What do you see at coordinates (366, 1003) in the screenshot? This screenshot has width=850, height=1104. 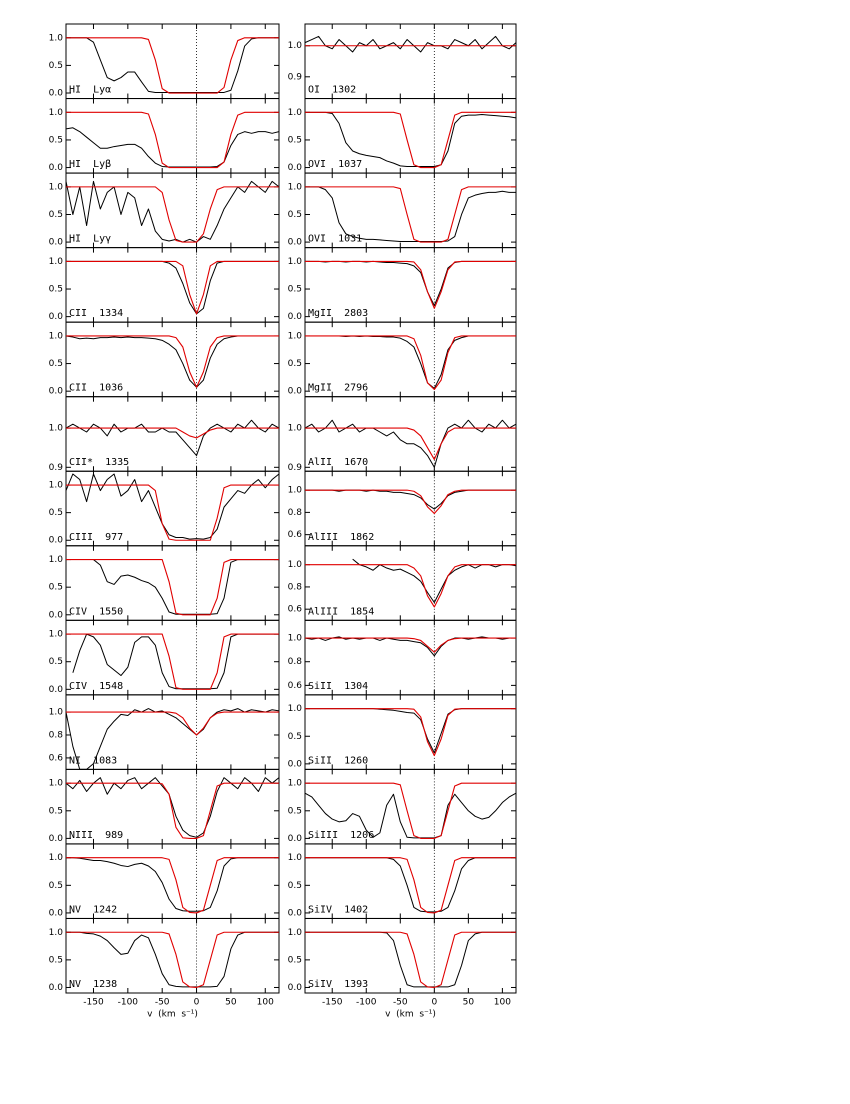 I see `x-tick-label: -100` at bounding box center [366, 1003].